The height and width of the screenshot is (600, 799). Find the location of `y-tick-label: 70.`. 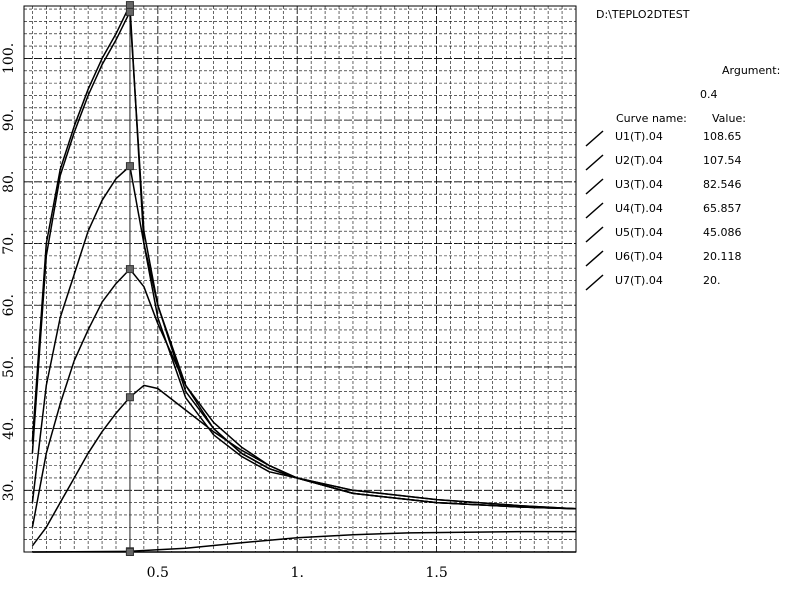

y-tick-label: 70. is located at coordinates (9, 243).